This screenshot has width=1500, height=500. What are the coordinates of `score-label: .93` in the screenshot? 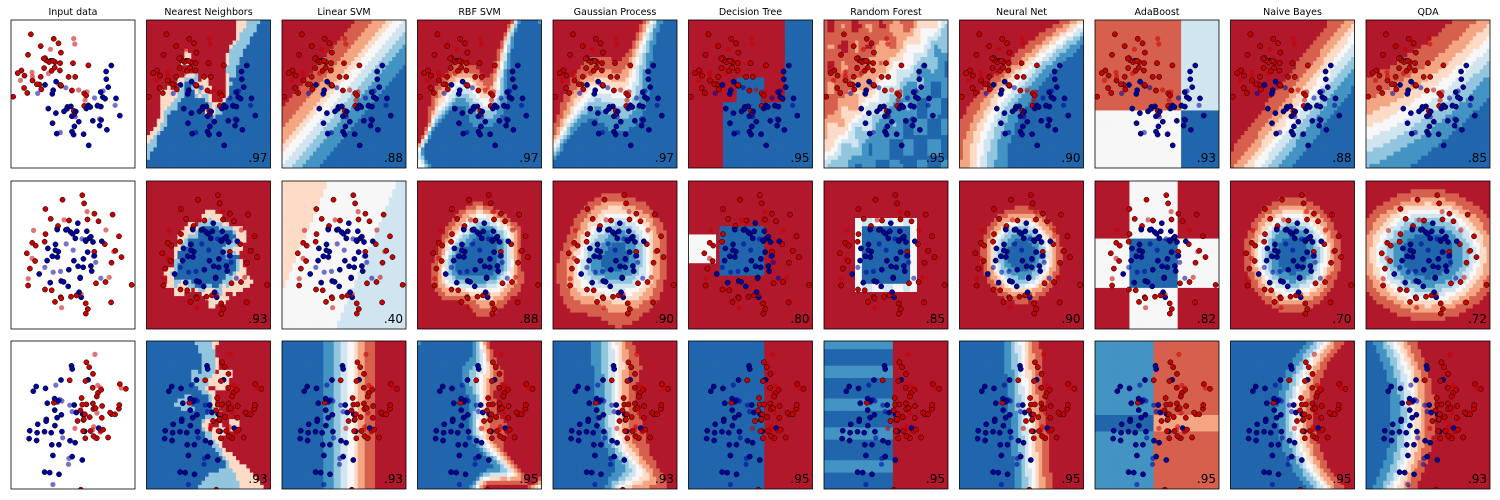 It's located at (257, 319).